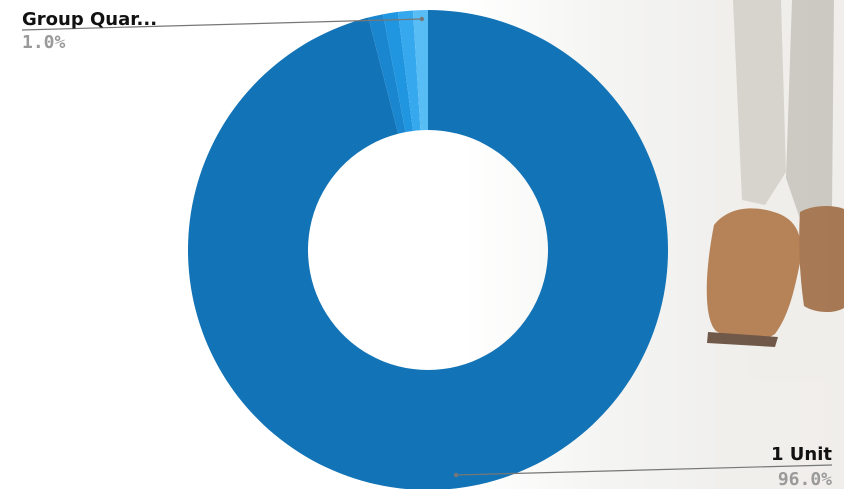 The height and width of the screenshot is (489, 844). I want to click on leader-dot-1-unit, so click(456, 475).